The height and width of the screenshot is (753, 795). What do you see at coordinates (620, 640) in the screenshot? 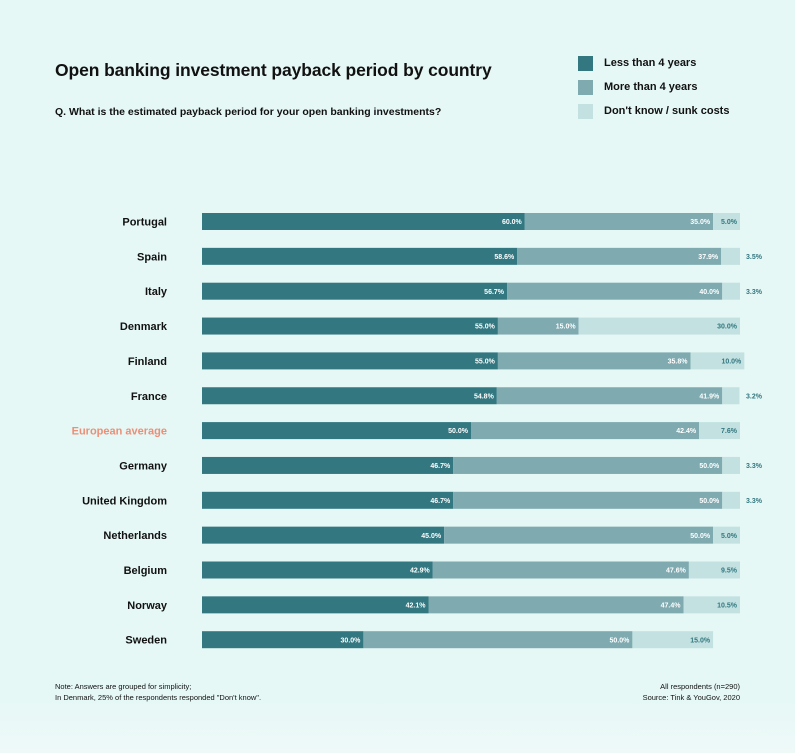
I see `data-label-sweden-2: 50.0%` at bounding box center [620, 640].